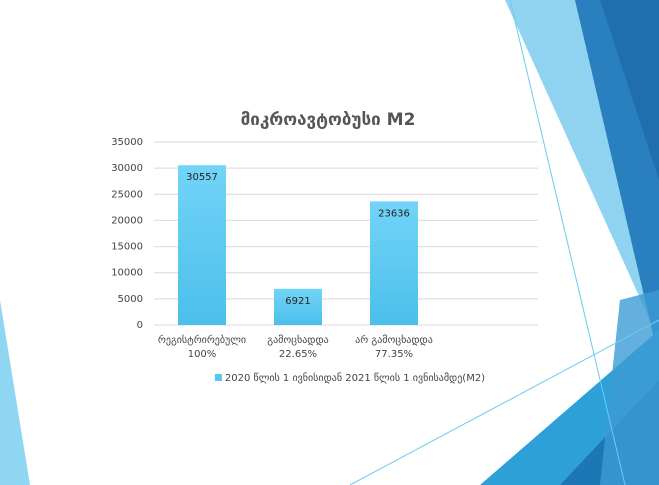 This screenshot has width=659, height=485. What do you see at coordinates (127, 168) in the screenshot?
I see `y-tick-label: 30000` at bounding box center [127, 168].